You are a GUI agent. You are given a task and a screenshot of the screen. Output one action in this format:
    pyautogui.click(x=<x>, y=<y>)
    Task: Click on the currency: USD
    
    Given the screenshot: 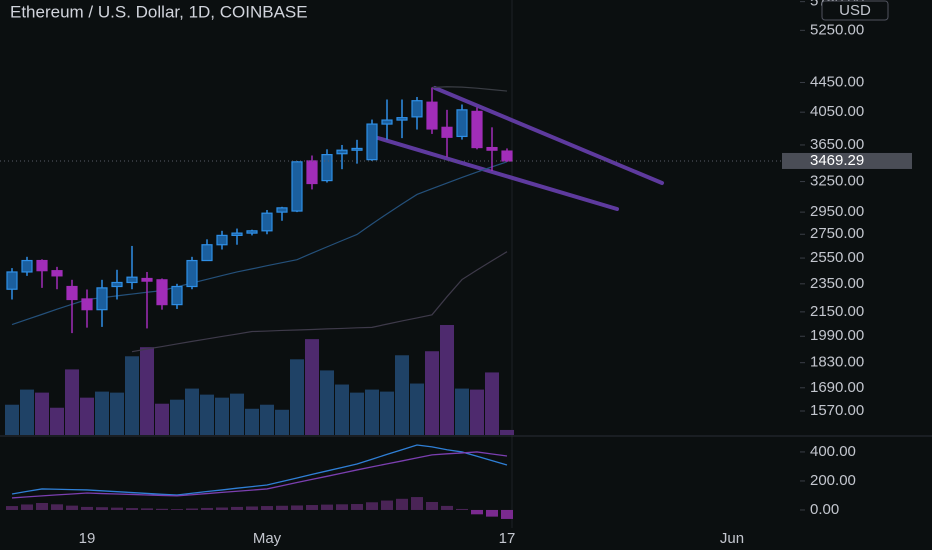 What is the action you would take?
    pyautogui.click(x=855, y=10)
    